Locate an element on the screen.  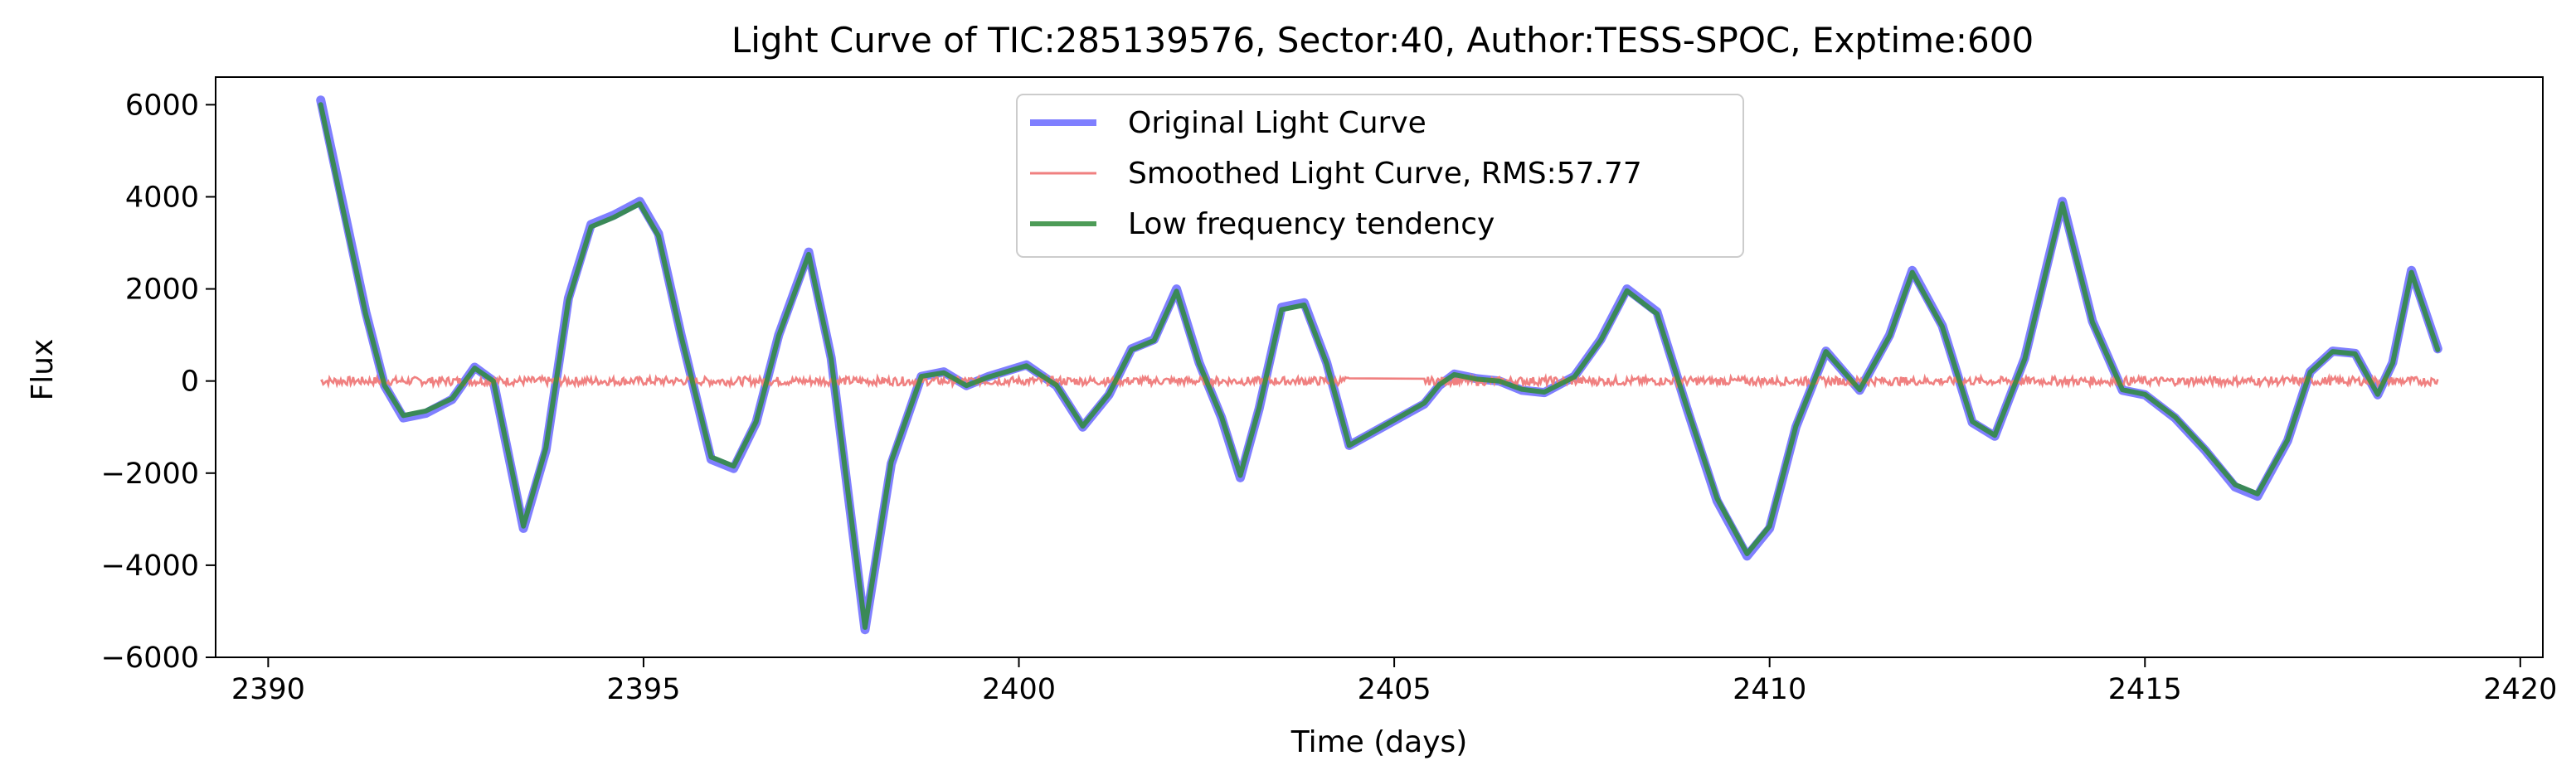
legend-frame is located at coordinates (1380, 176).